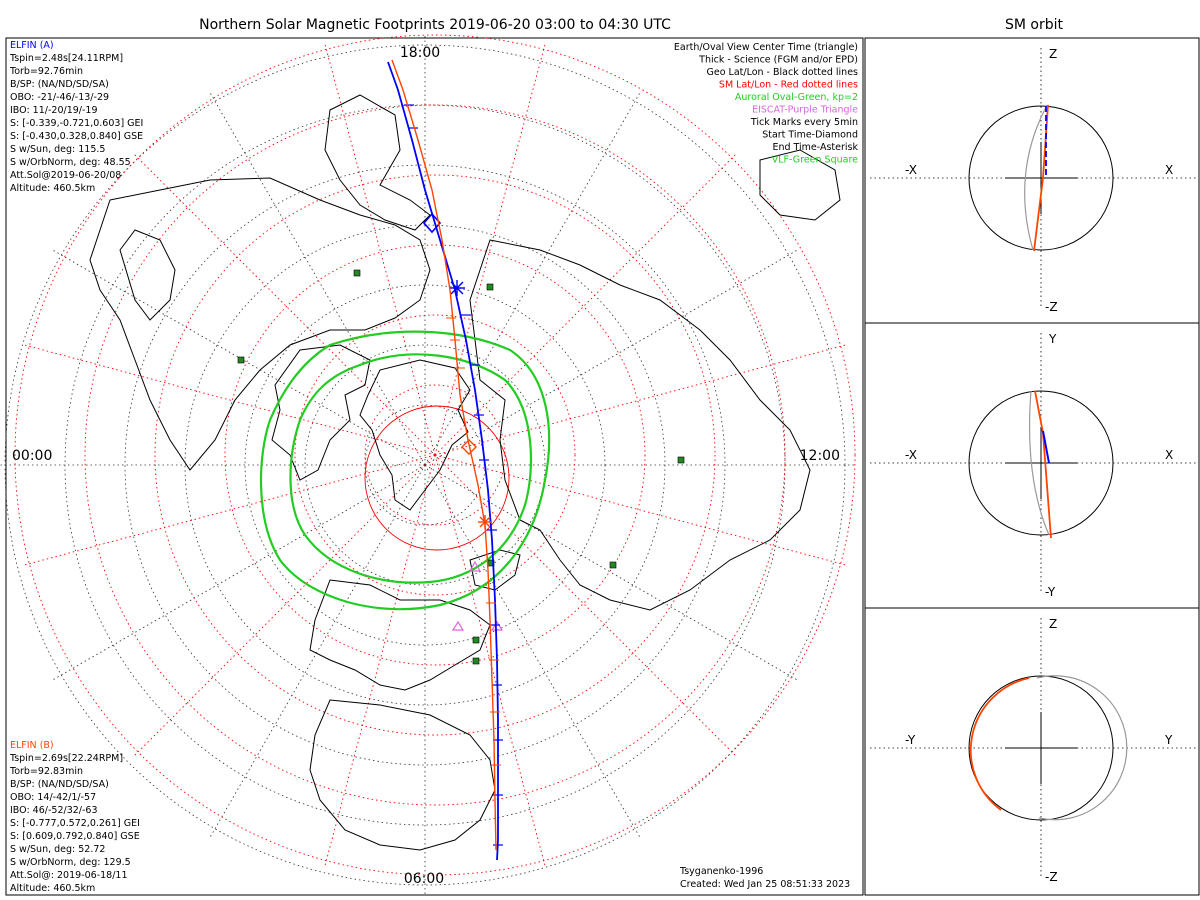 This screenshot has height=900, width=1200. I want to click on info-line: Att.Sol@2019-06-20/08, so click(65, 175).